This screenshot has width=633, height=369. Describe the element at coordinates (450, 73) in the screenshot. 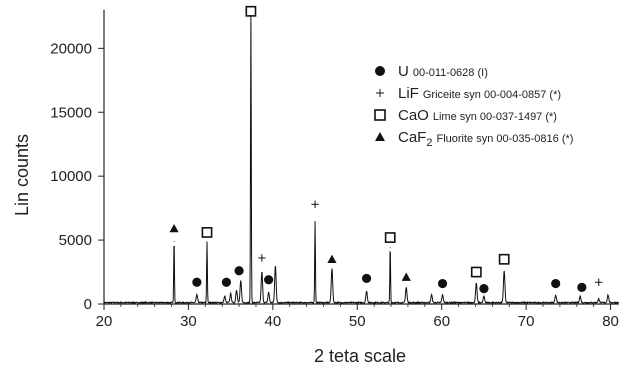

I see `legend-description: 00-011-0628 (I)` at that location.